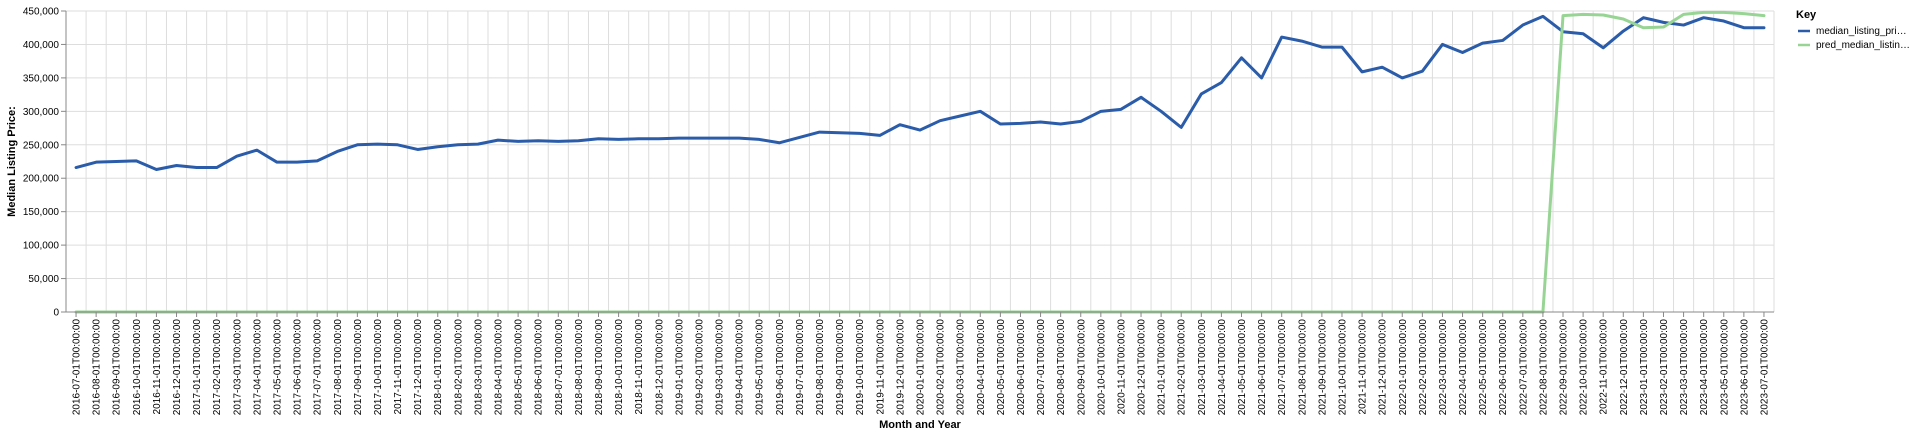  Describe the element at coordinates (1242, 367) in the screenshot. I see `x-tick-label: 2021-05-01T00:00:00` at that location.